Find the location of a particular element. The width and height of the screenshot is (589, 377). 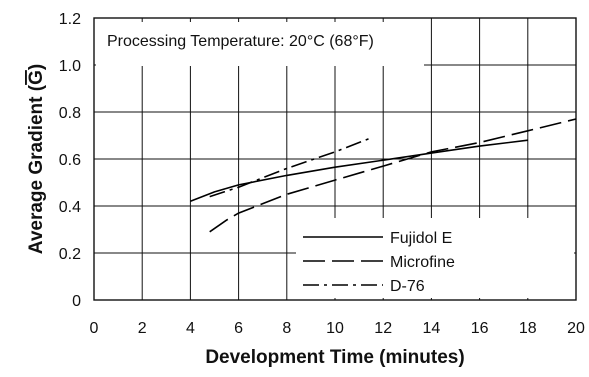

x-tick-label: 2 is located at coordinates (142, 328).